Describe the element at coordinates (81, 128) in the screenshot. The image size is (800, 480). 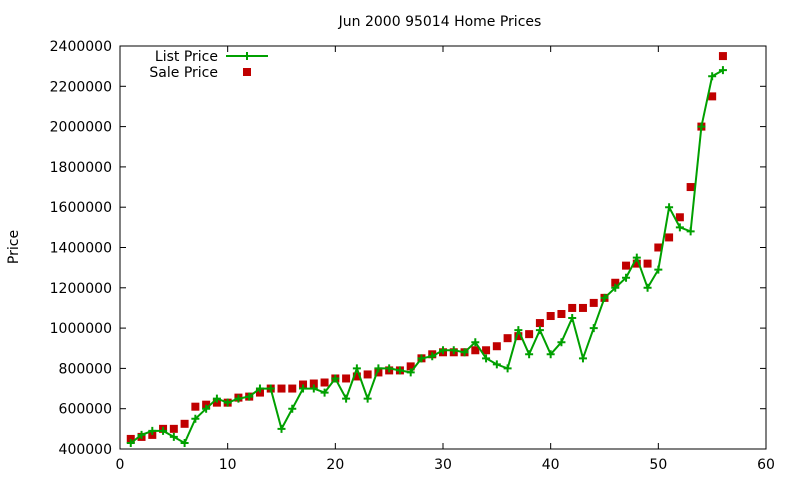
I see `y-tick-label: 2000000` at that location.